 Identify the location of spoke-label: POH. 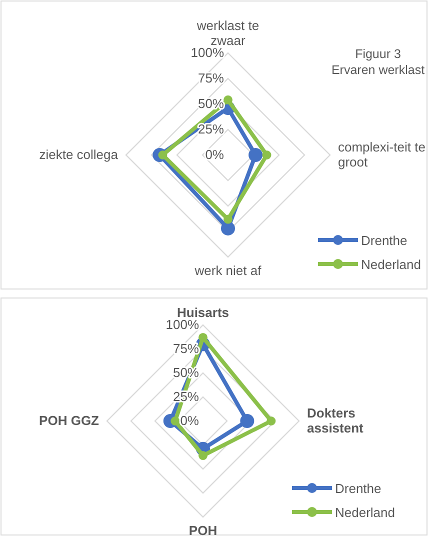
(203, 529).